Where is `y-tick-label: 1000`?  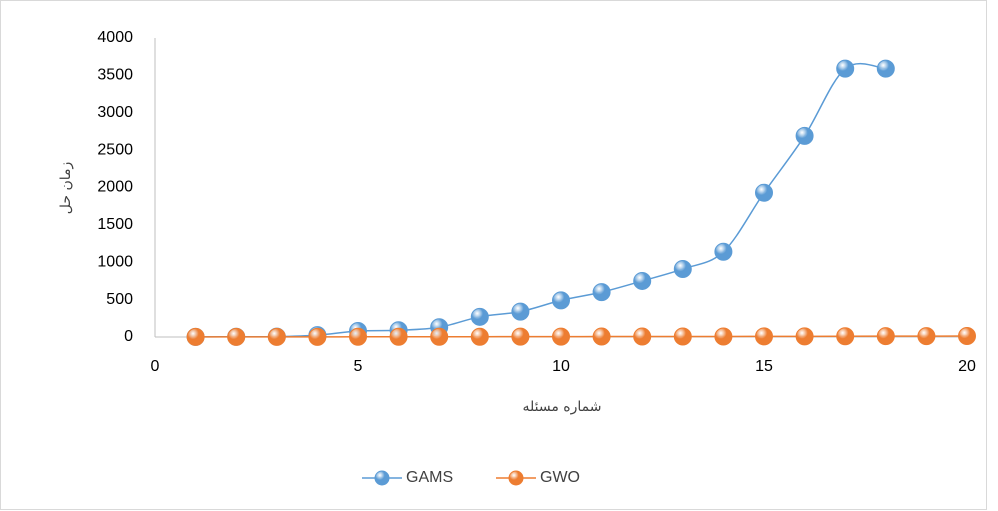 y-tick-label: 1000 is located at coordinates (115, 261).